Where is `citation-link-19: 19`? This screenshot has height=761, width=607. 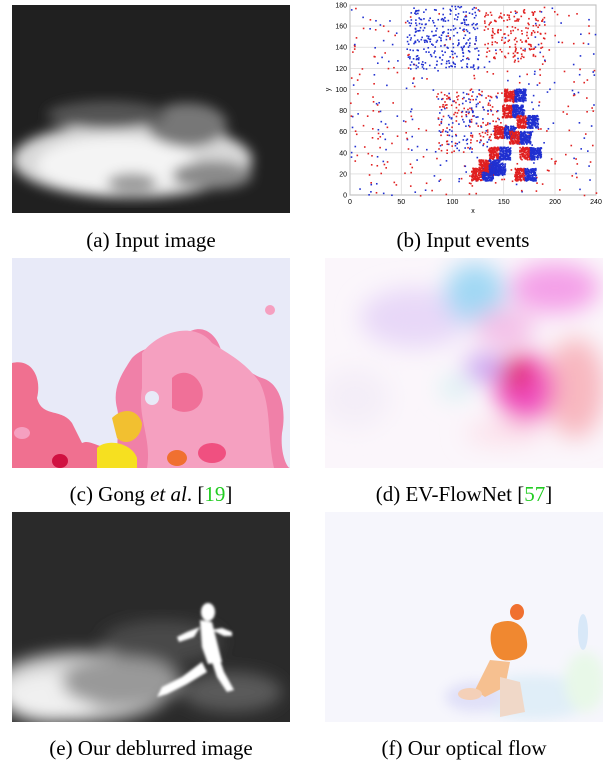 citation-link-19: 19 is located at coordinates (215, 494).